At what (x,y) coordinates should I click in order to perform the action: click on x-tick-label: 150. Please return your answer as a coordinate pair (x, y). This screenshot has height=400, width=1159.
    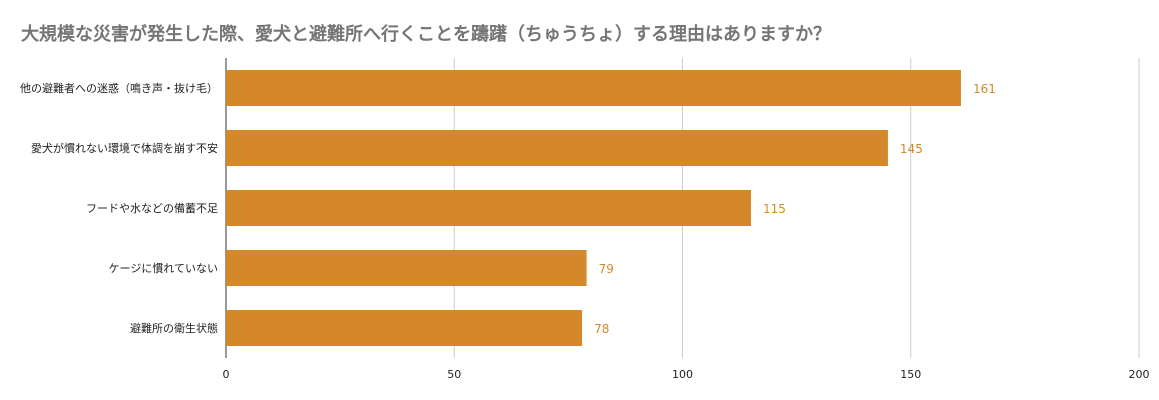
    Looking at the image, I should click on (910, 374).